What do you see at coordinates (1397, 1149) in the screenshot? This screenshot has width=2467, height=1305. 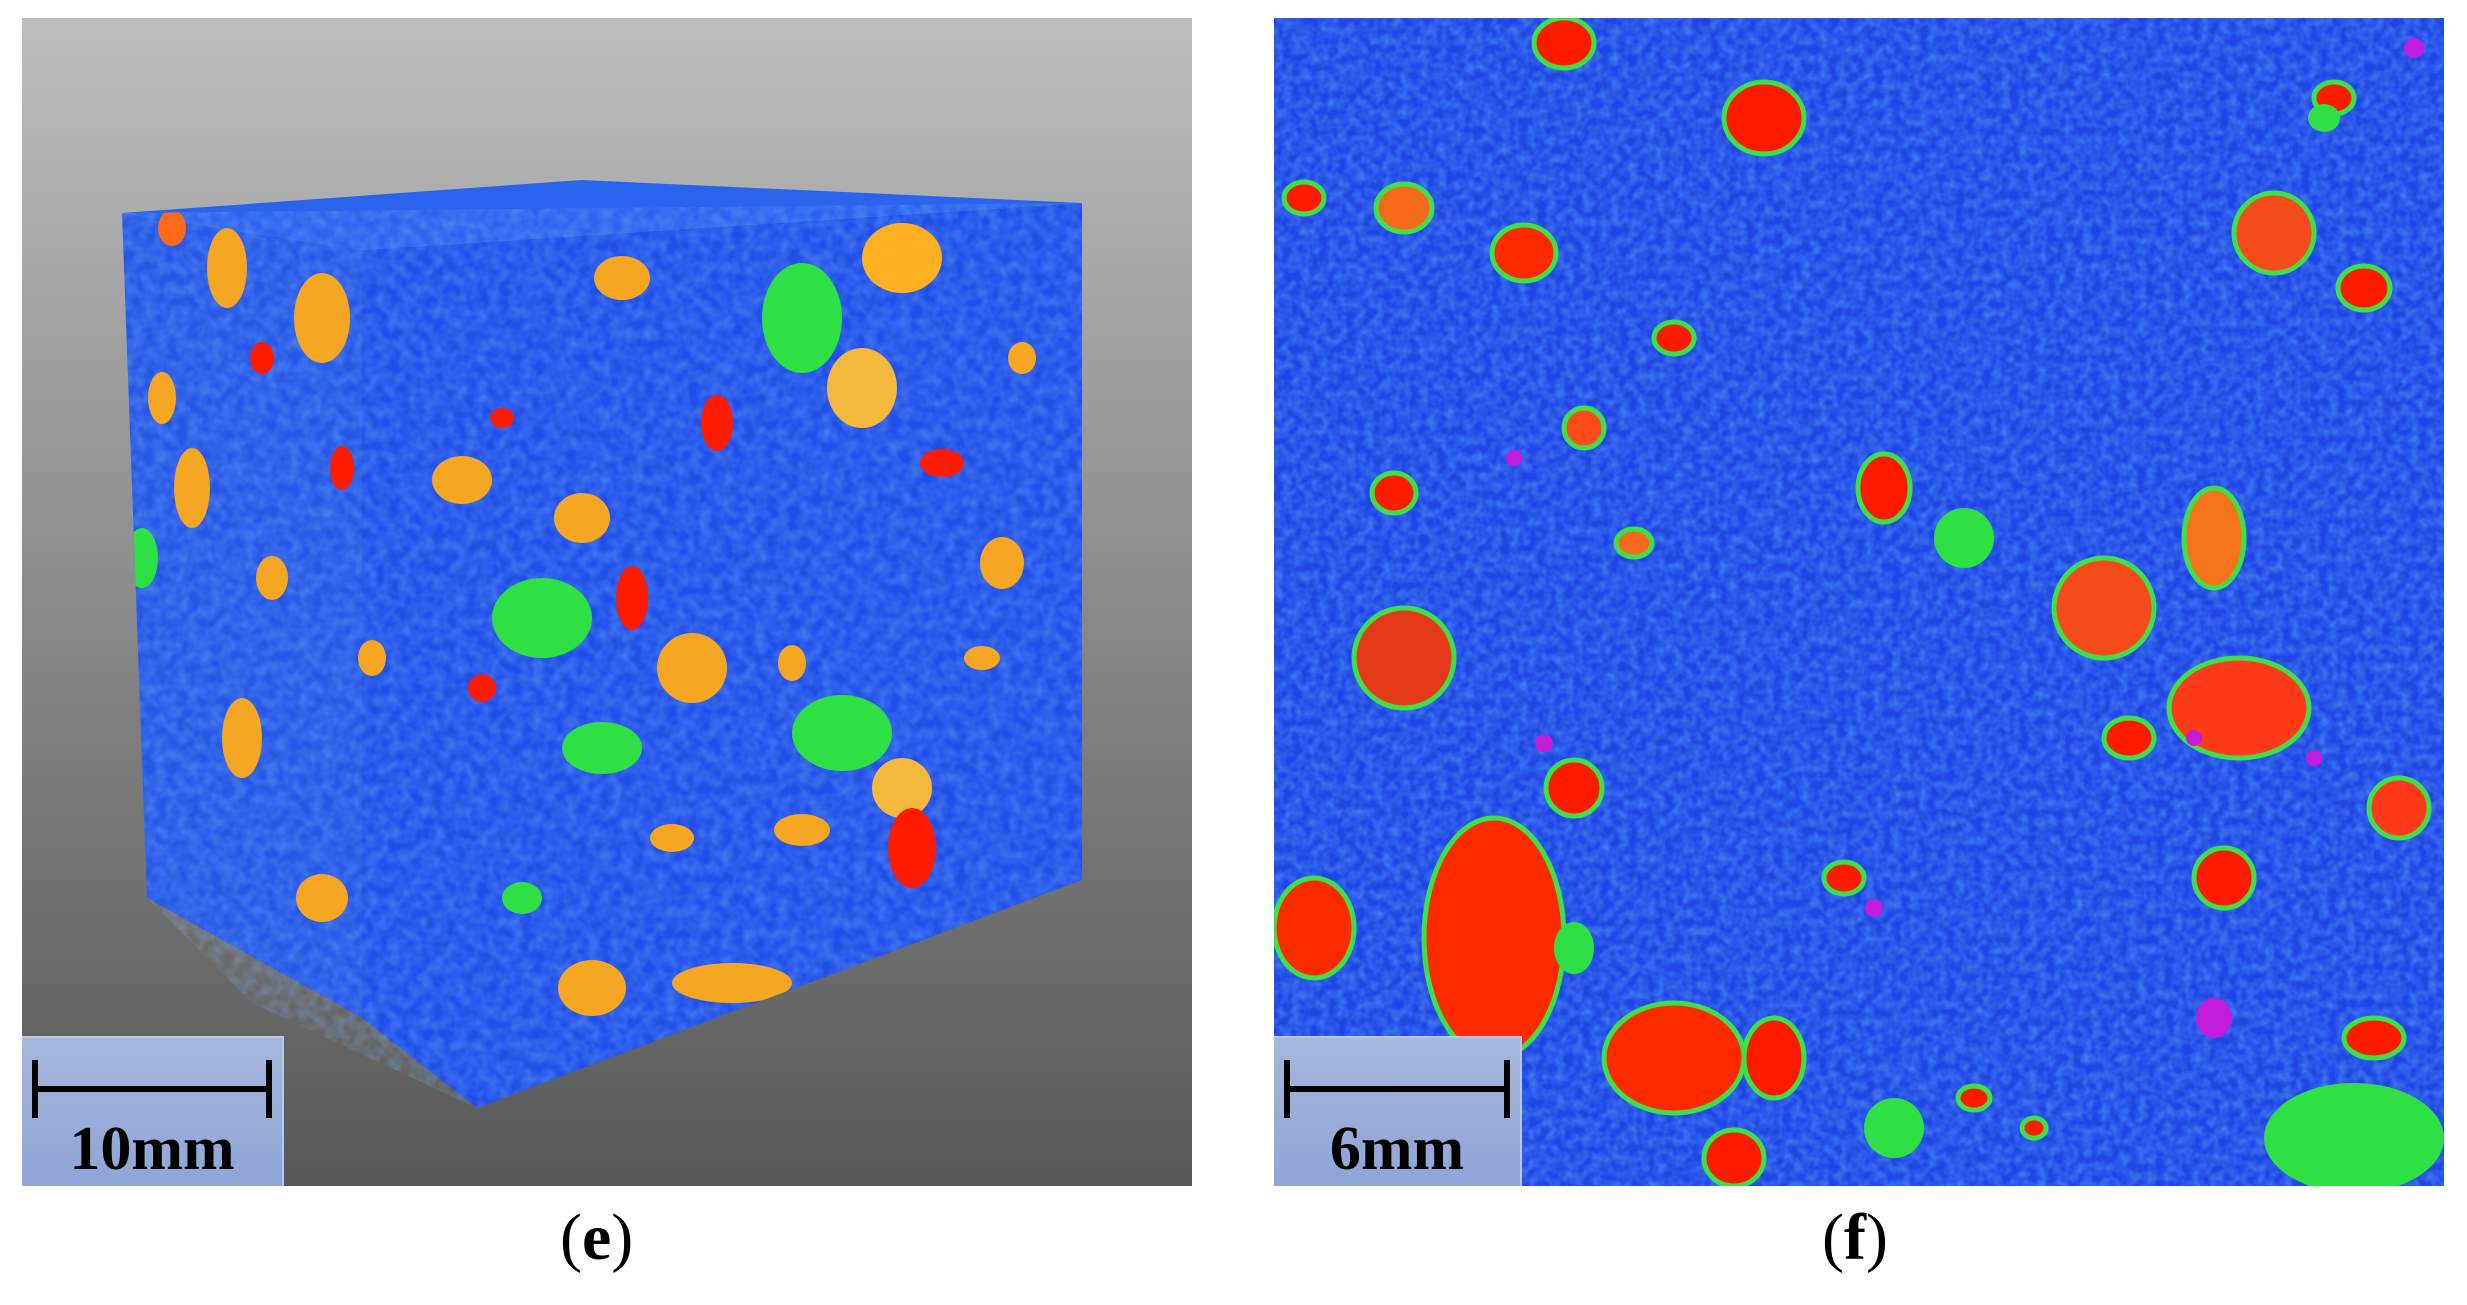 I see `scale-bar-label: 6mm` at bounding box center [1397, 1149].